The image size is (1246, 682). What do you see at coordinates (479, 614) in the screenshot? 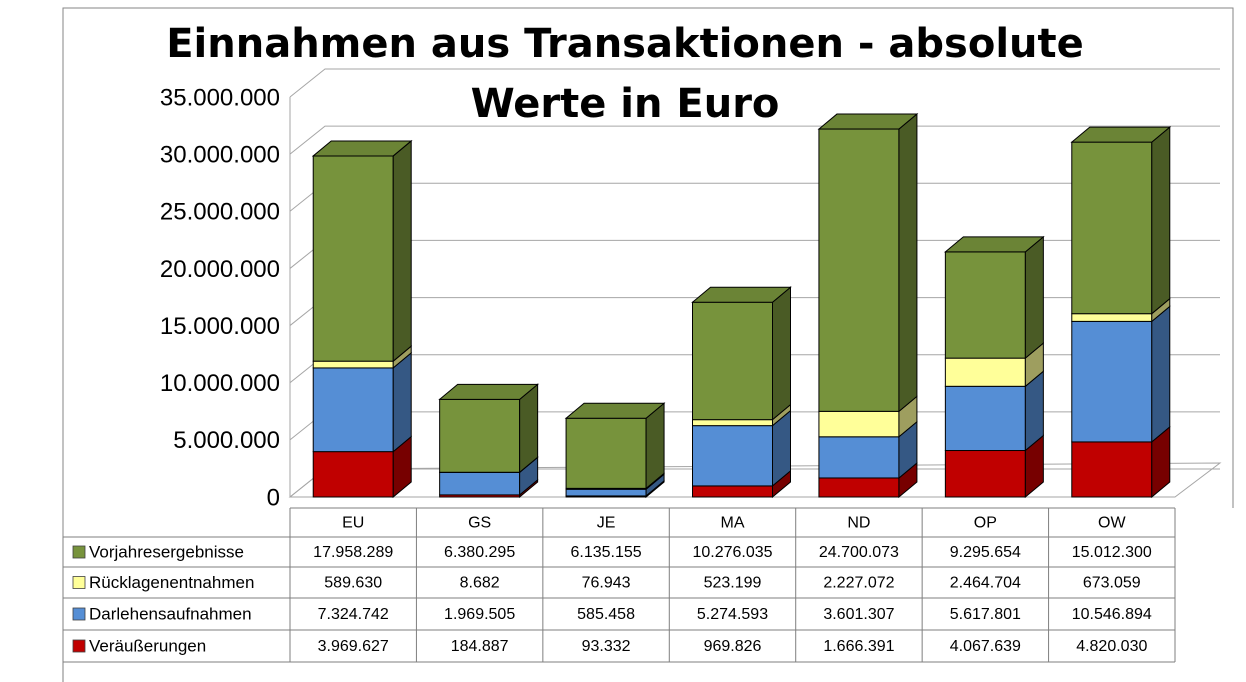
I see `table-value: 1.969.505` at bounding box center [479, 614].